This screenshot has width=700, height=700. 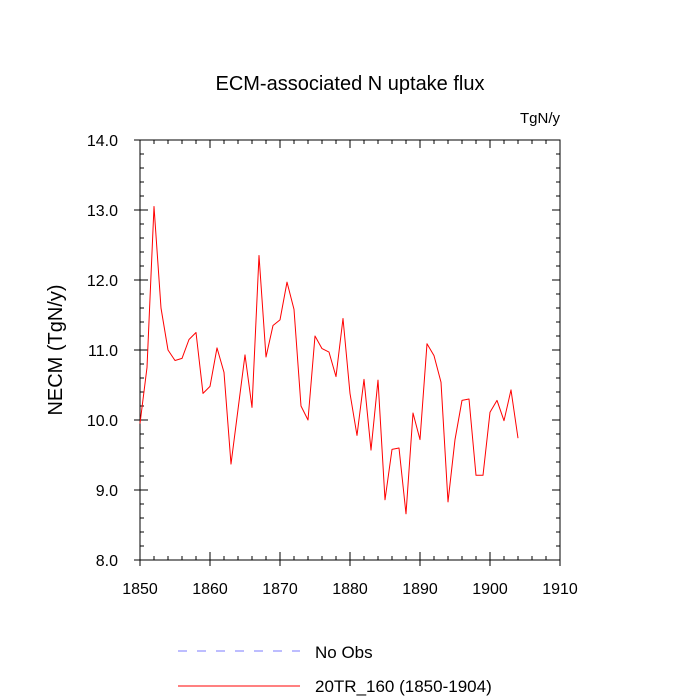 I want to click on legend-label-20tr-160: 20TR_160 (1850-1904), so click(x=403, y=686).